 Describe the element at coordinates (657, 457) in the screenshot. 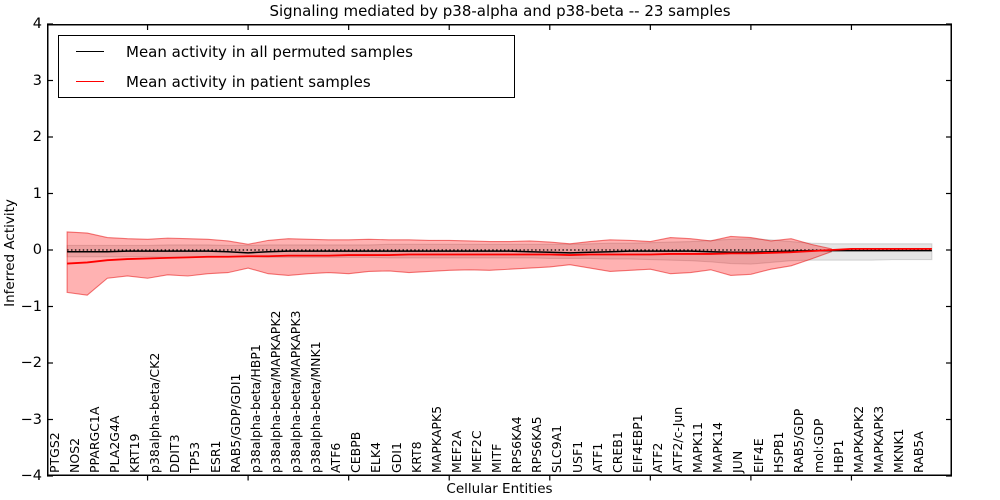

I see `x-tick-label: ATF2` at that location.